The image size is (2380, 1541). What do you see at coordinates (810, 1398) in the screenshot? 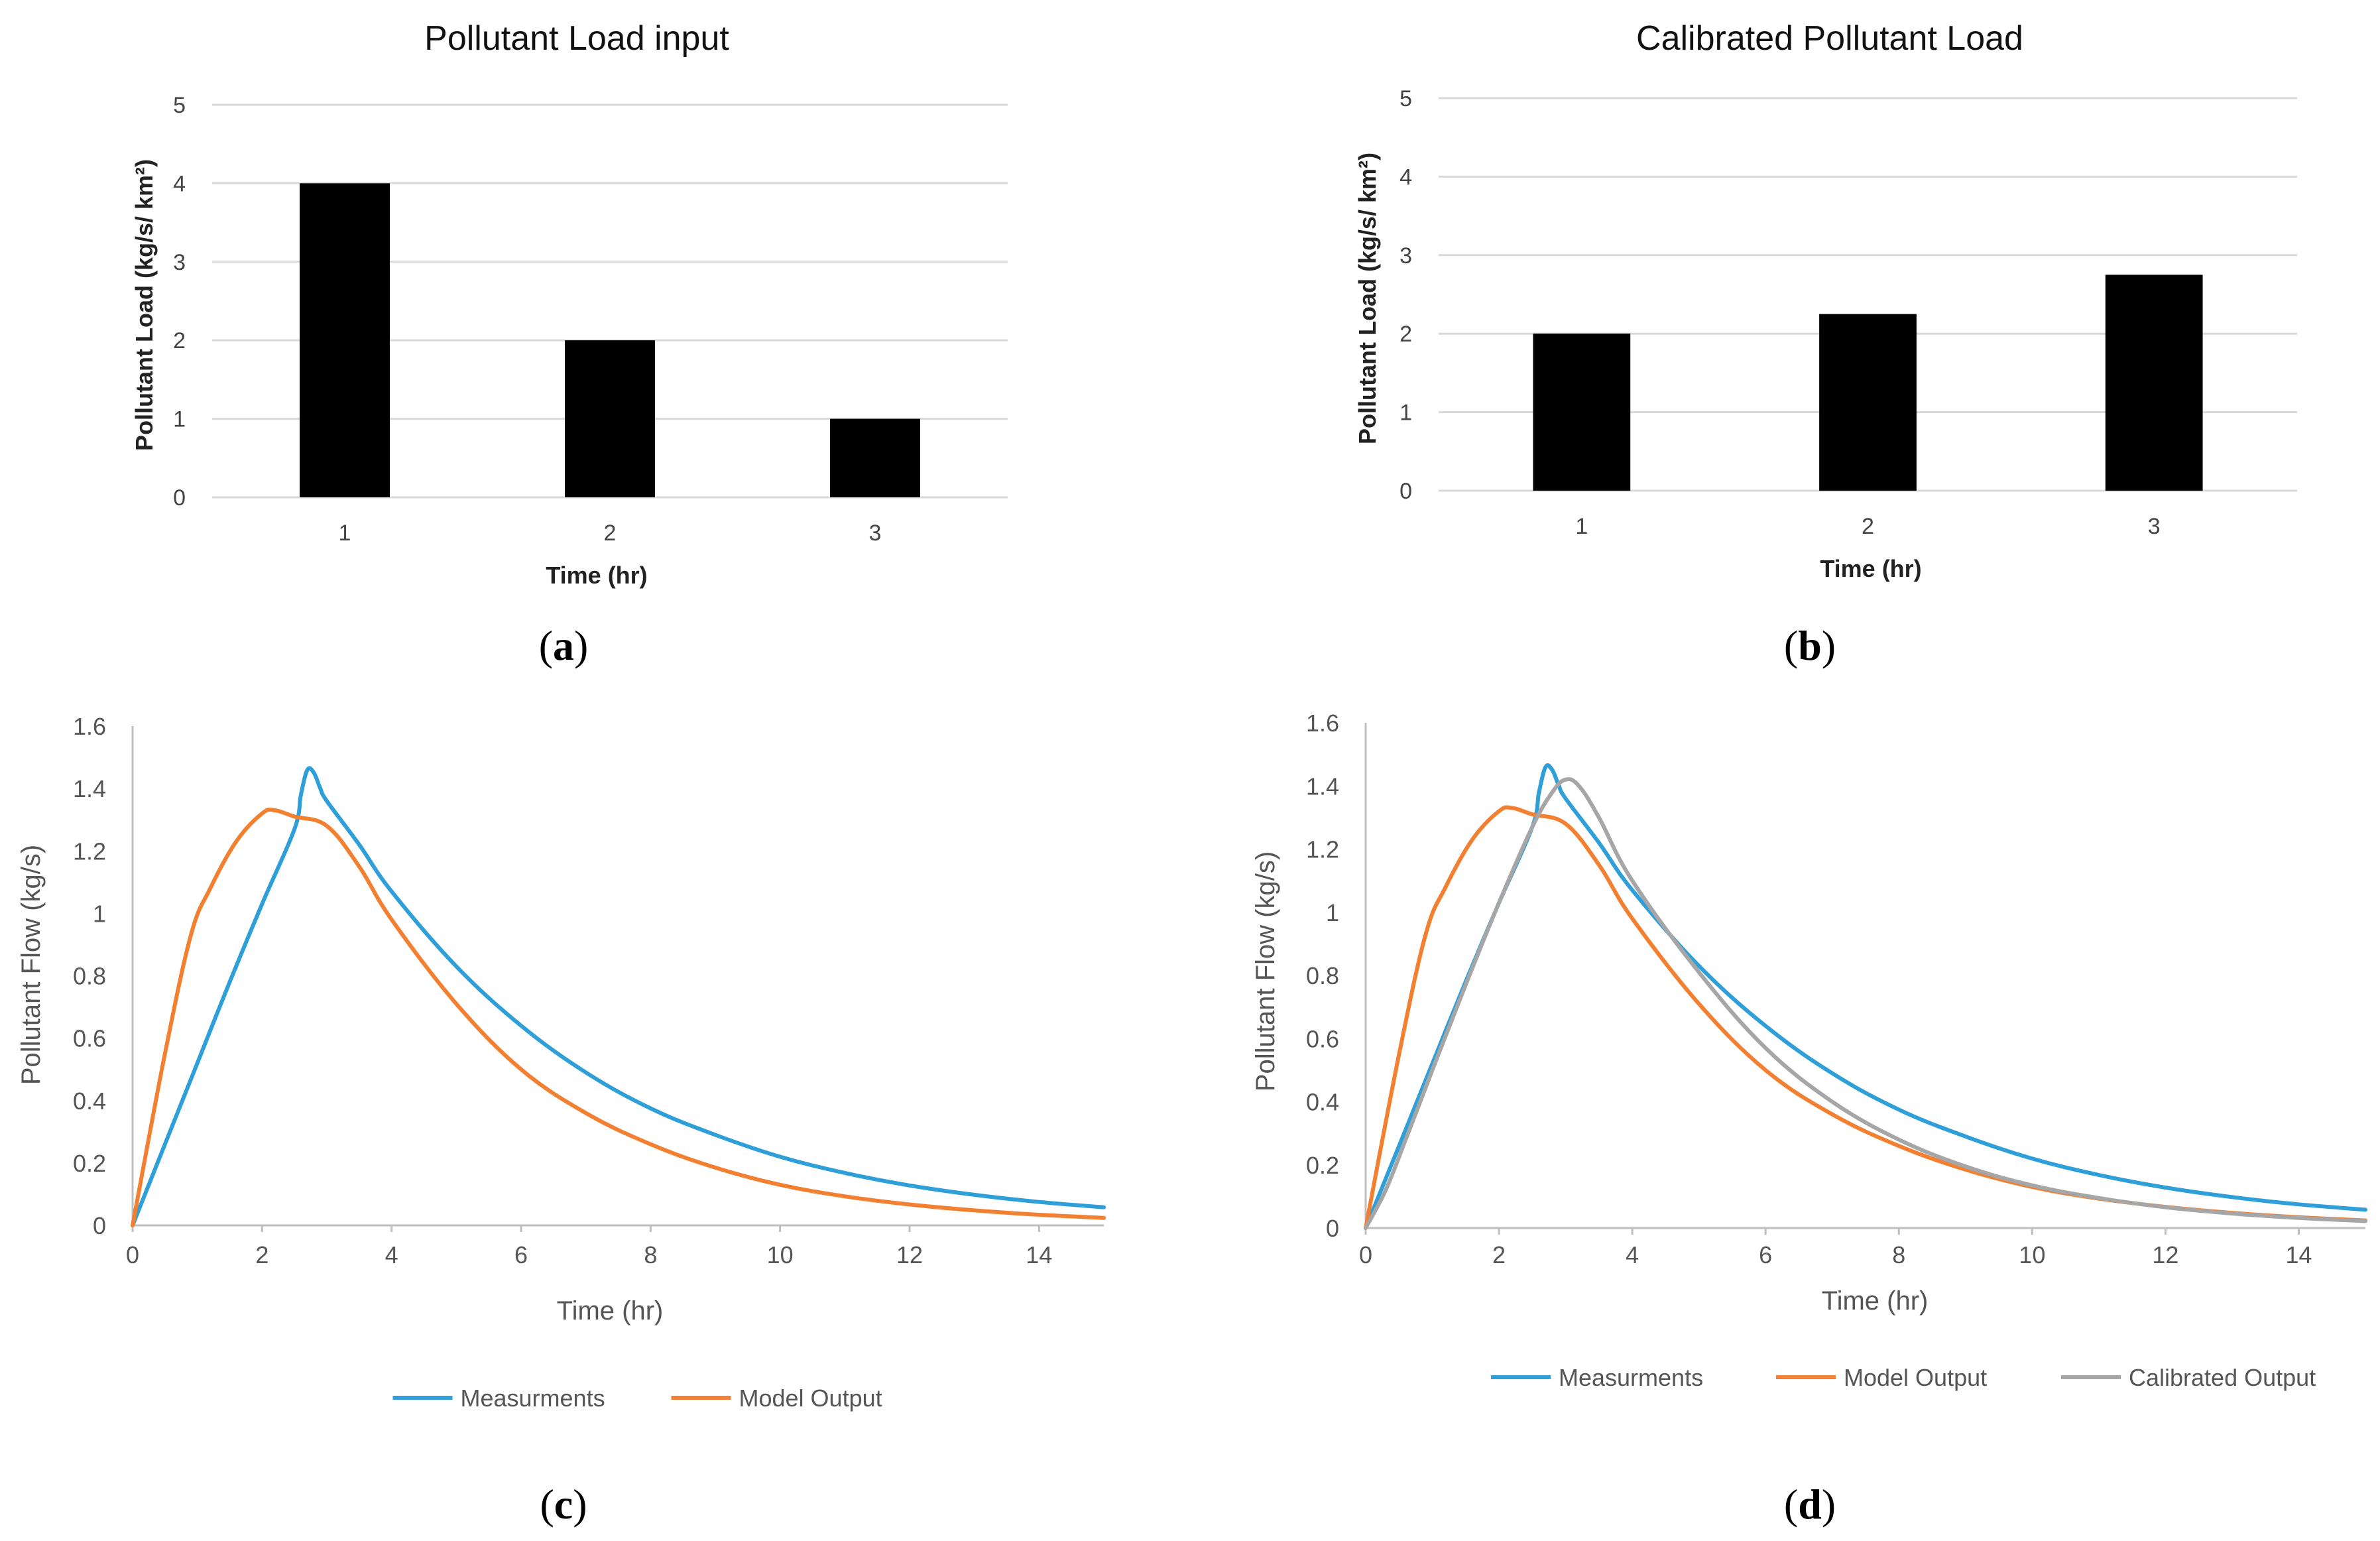
I see `panel-c-legend-label: Model Output` at bounding box center [810, 1398].